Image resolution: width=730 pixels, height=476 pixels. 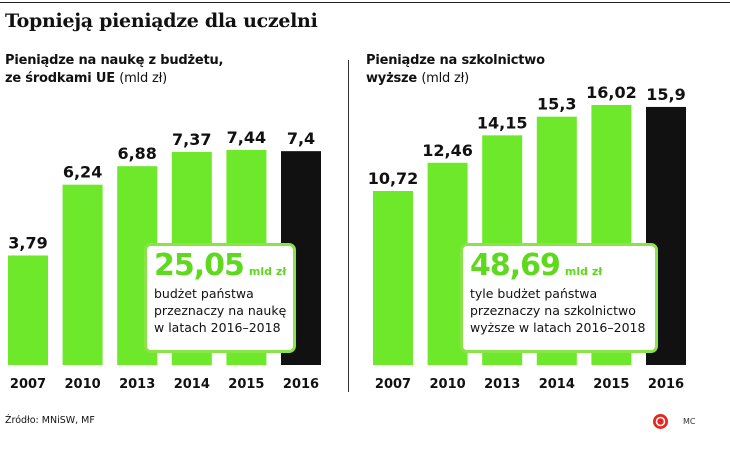 What do you see at coordinates (502, 122) in the screenshot?
I see `chart-2-value-label: 14,15` at bounding box center [502, 122].